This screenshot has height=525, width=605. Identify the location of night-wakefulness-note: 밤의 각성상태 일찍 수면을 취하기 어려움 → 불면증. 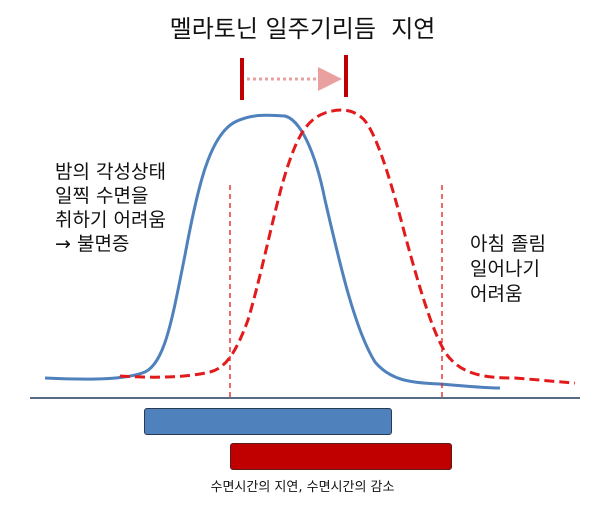
(110, 208).